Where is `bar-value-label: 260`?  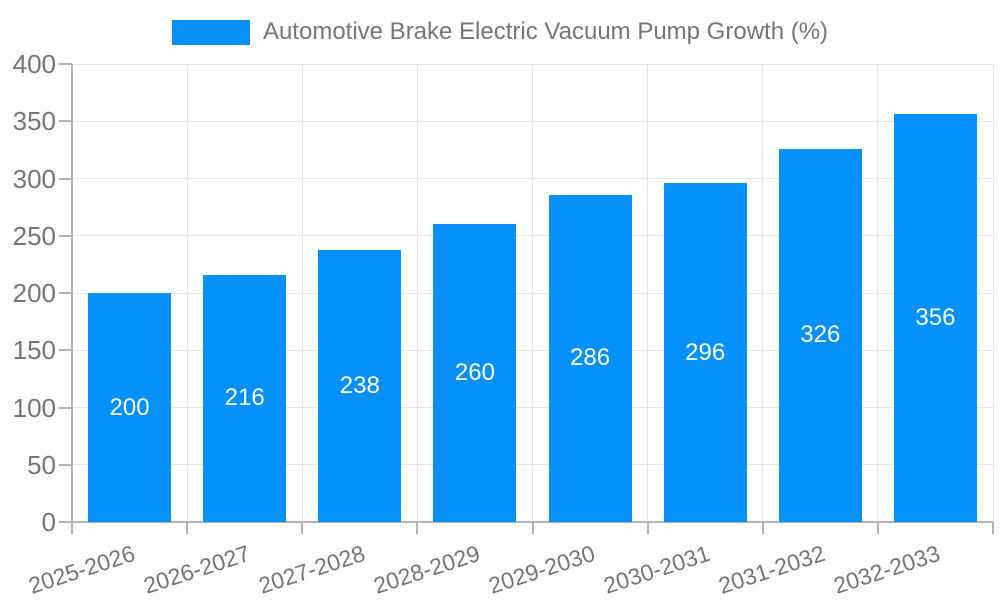
bar-value-label: 260 is located at coordinates (474, 373).